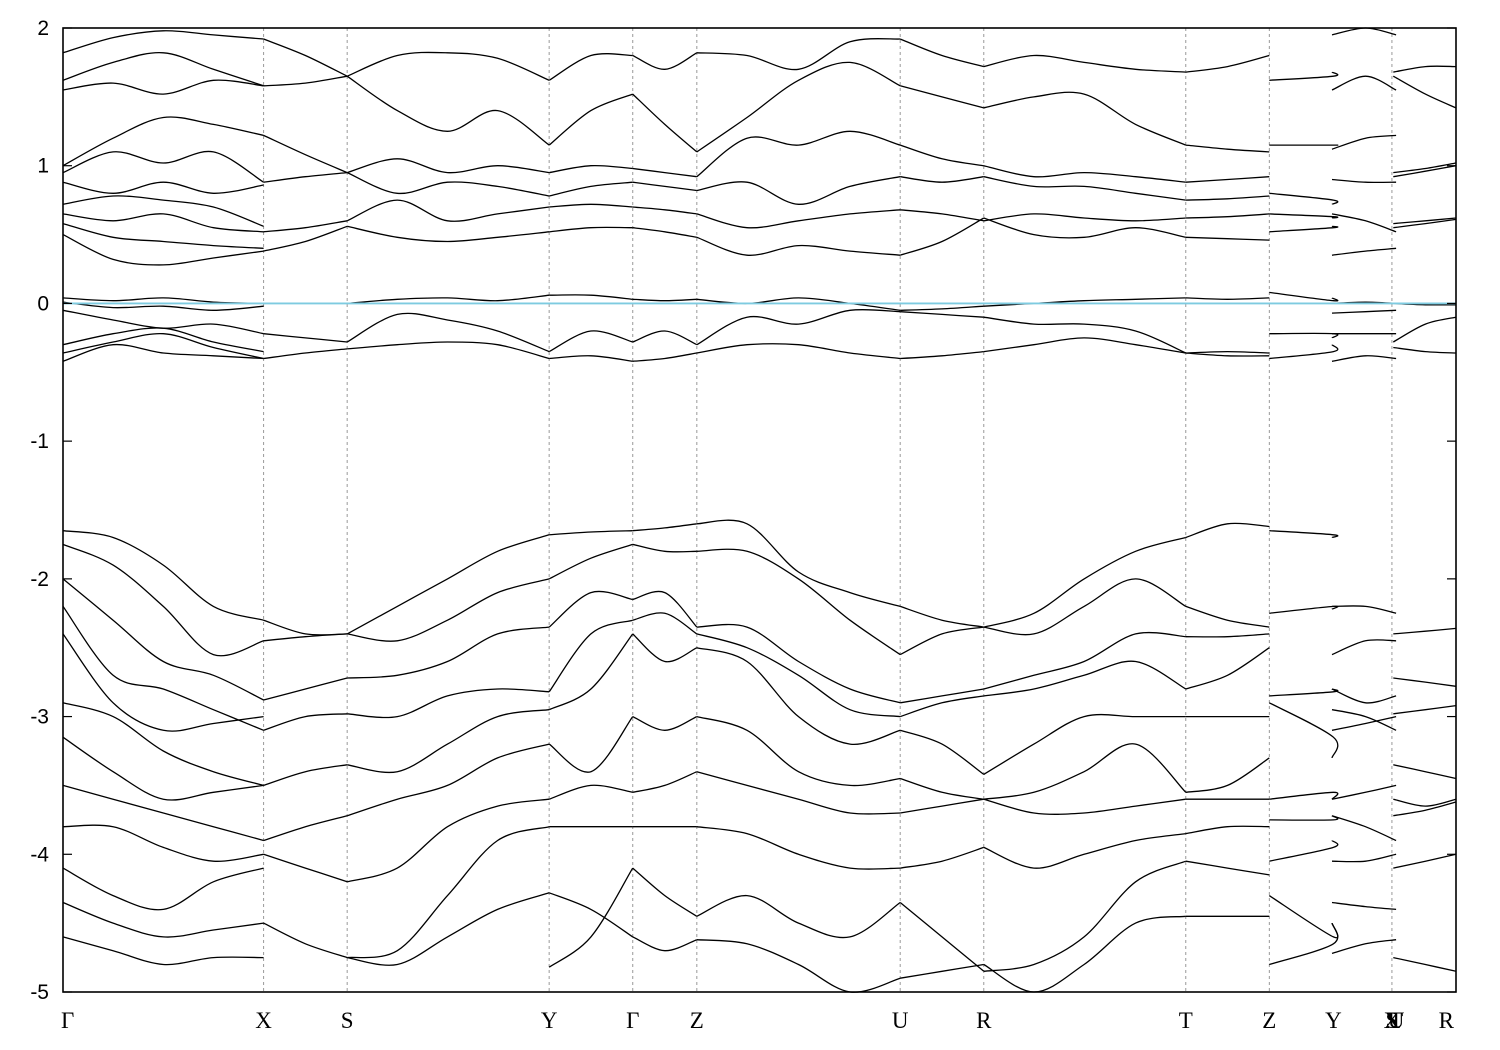  What do you see at coordinates (39, 854) in the screenshot?
I see `y-tick-label: -4` at bounding box center [39, 854].